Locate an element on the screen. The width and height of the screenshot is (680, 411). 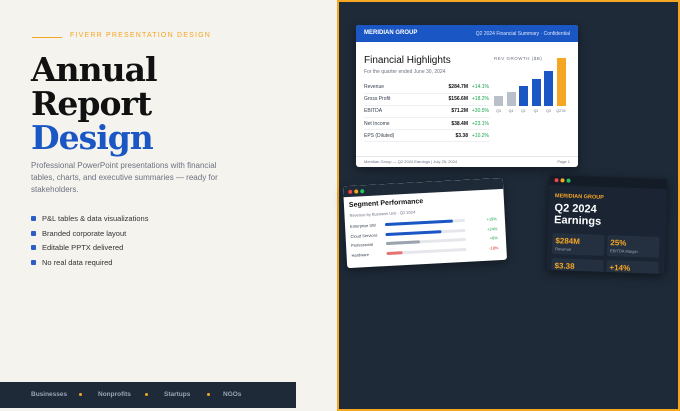
segment-change: +19% is located at coordinates (492, 219).